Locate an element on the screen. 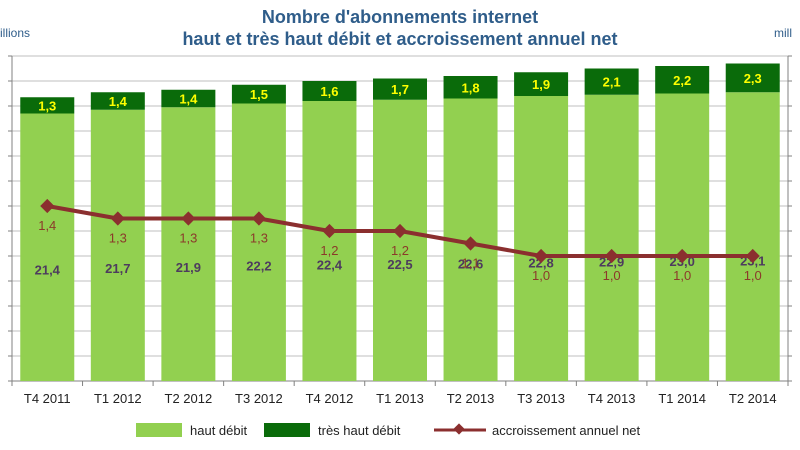 This screenshot has width=800, height=450. x-tick-label: T4 2011 is located at coordinates (47, 398).